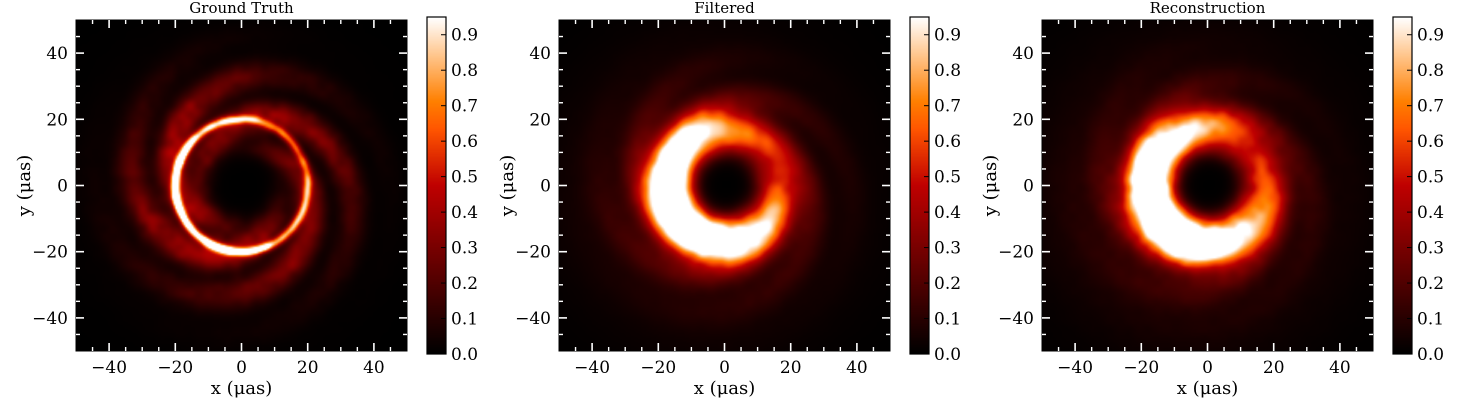  What do you see at coordinates (241, 8) in the screenshot?
I see `chart-title: Ground Truth` at bounding box center [241, 8].